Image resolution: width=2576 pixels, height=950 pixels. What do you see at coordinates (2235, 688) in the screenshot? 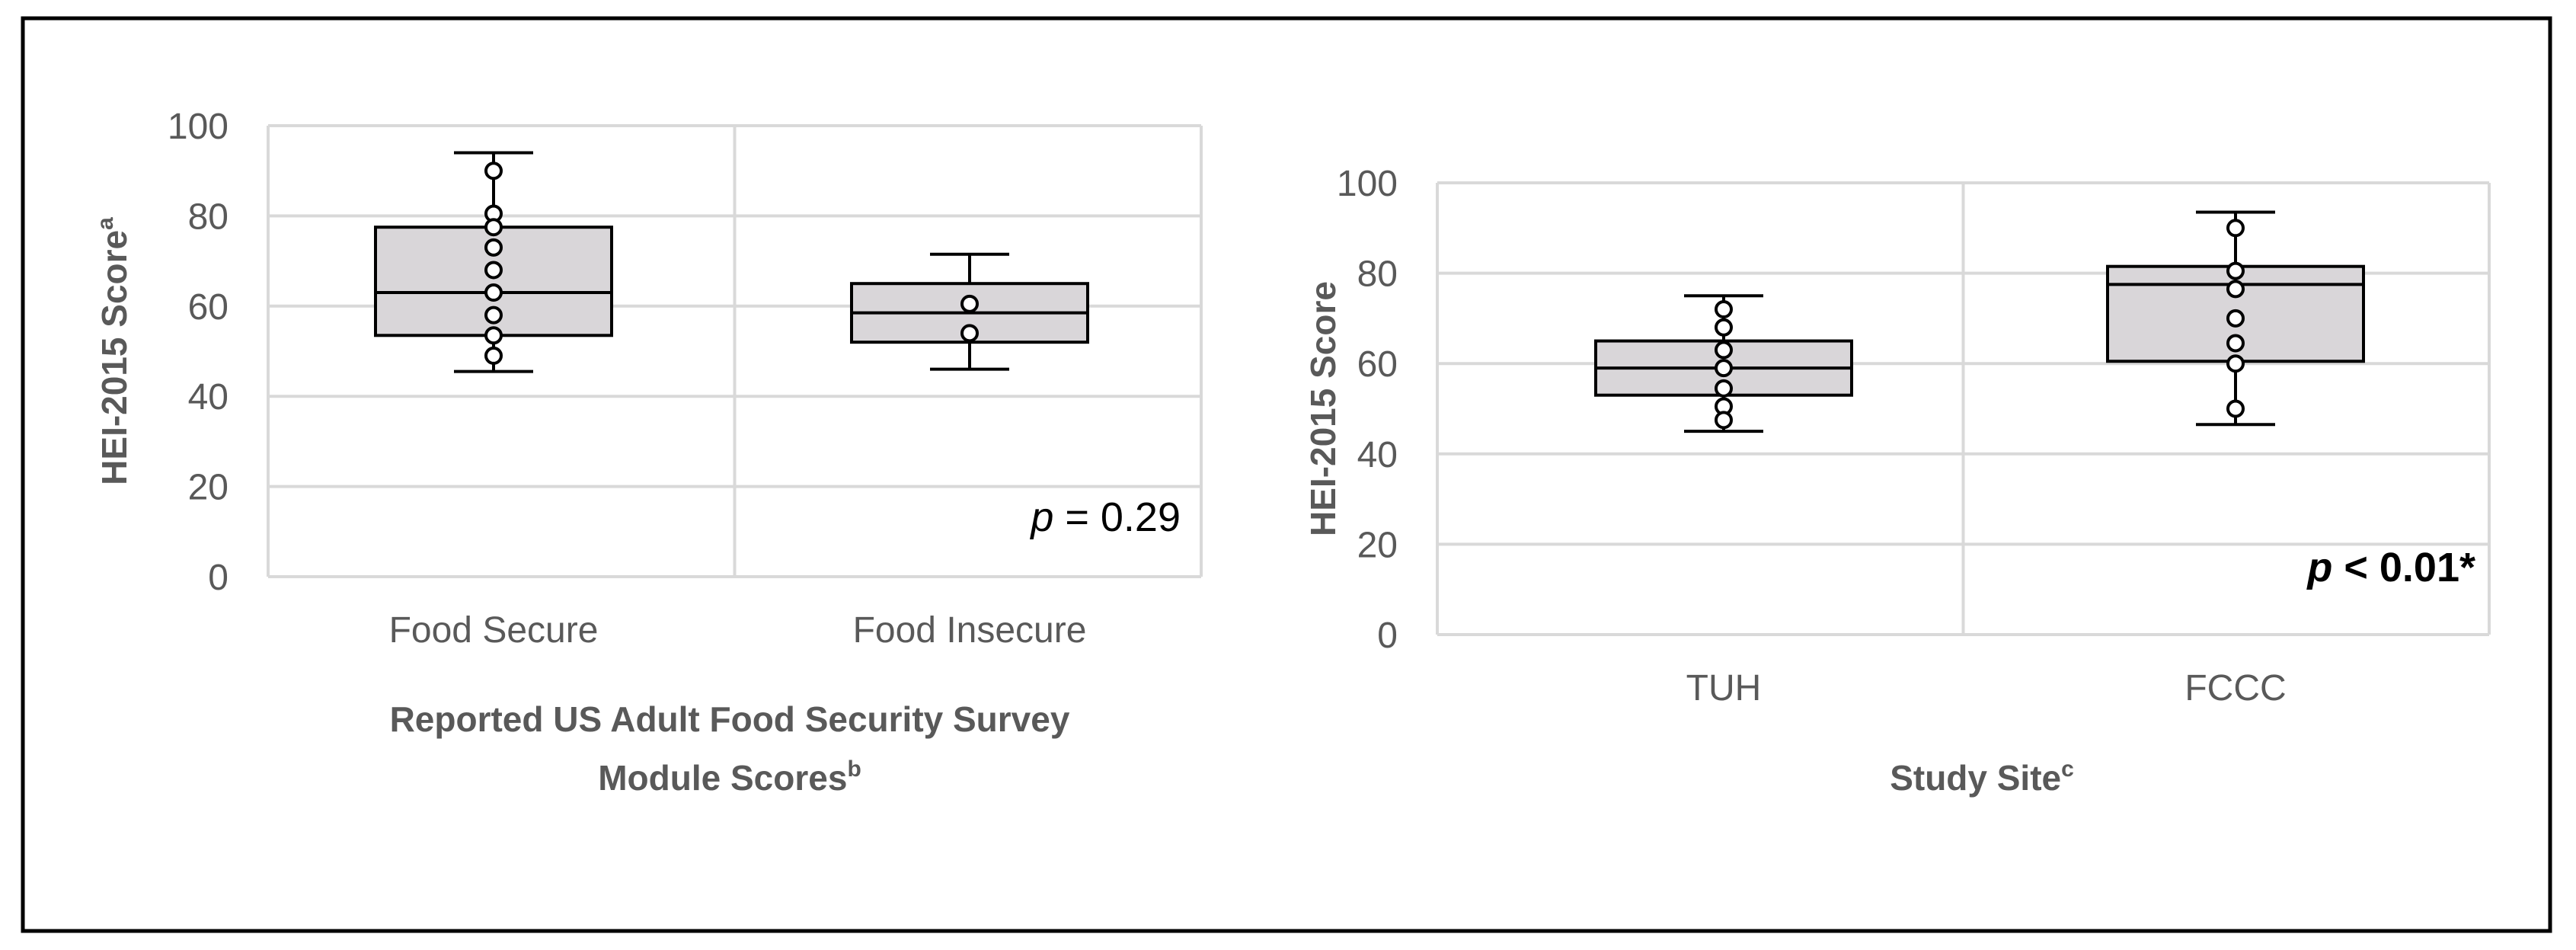
I see `x-tick-label: FCCC` at bounding box center [2235, 688].